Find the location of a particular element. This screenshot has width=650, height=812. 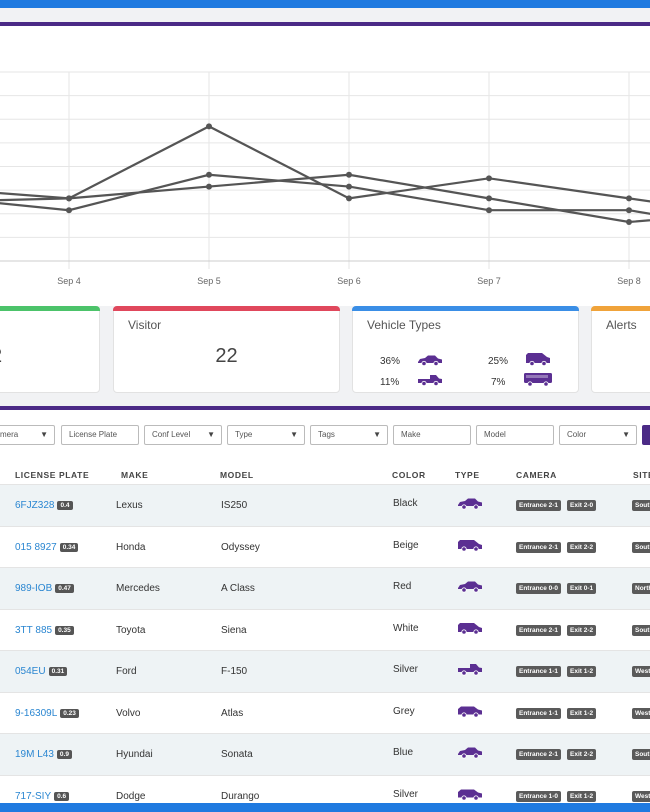

conf-level-select: Conf Level ▼ is located at coordinates (183, 435).